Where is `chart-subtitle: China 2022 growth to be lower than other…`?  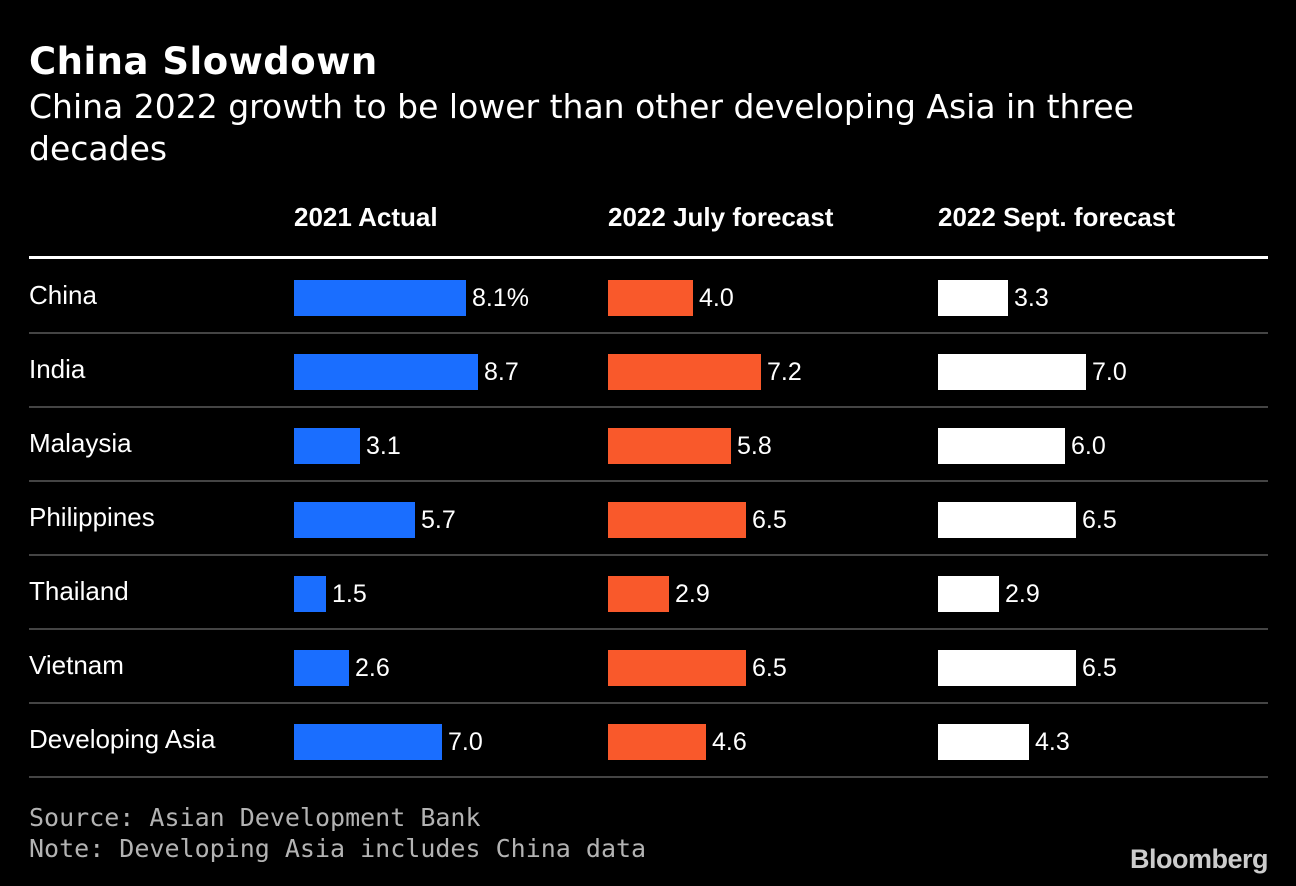 chart-subtitle: China 2022 growth to be lower than other… is located at coordinates (581, 127).